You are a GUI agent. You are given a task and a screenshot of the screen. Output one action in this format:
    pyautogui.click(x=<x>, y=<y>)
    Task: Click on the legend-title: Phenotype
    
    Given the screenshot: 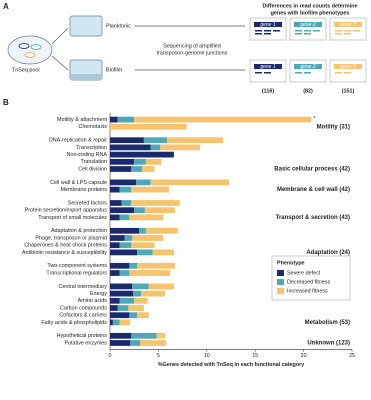 What is the action you would take?
    pyautogui.click(x=291, y=263)
    